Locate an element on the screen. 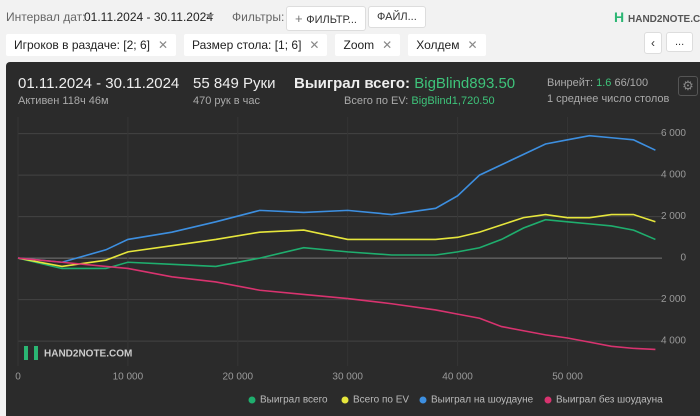  y-tick-label: 0 is located at coordinates (683, 258).